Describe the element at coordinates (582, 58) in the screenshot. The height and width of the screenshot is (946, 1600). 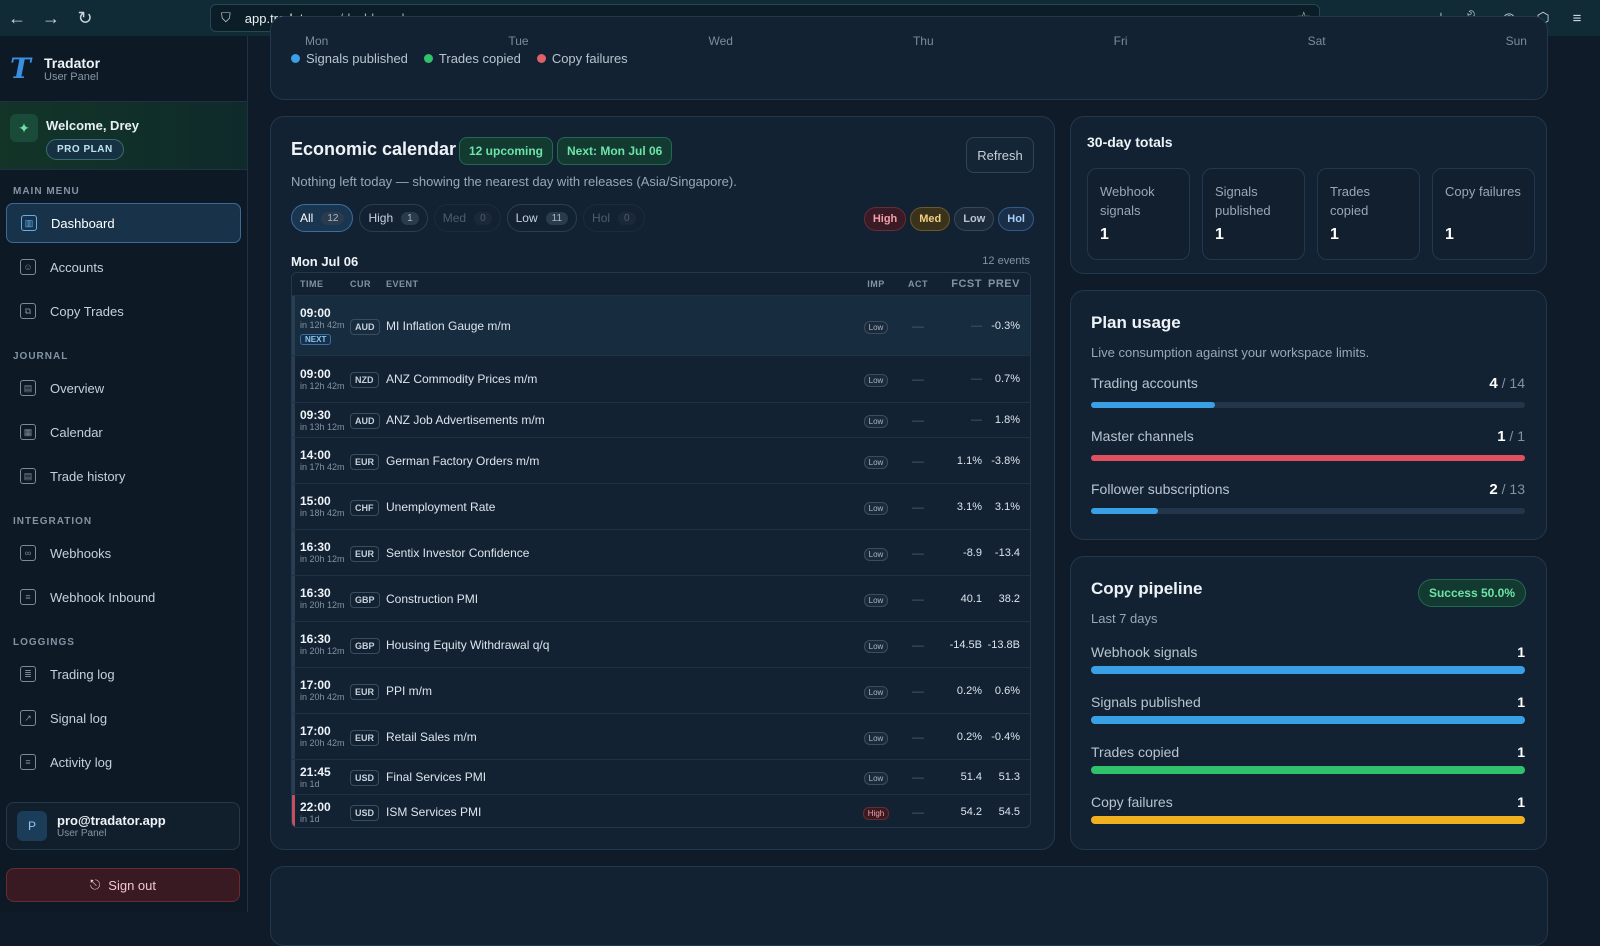
I see `legend-item: Copy failures` at that location.